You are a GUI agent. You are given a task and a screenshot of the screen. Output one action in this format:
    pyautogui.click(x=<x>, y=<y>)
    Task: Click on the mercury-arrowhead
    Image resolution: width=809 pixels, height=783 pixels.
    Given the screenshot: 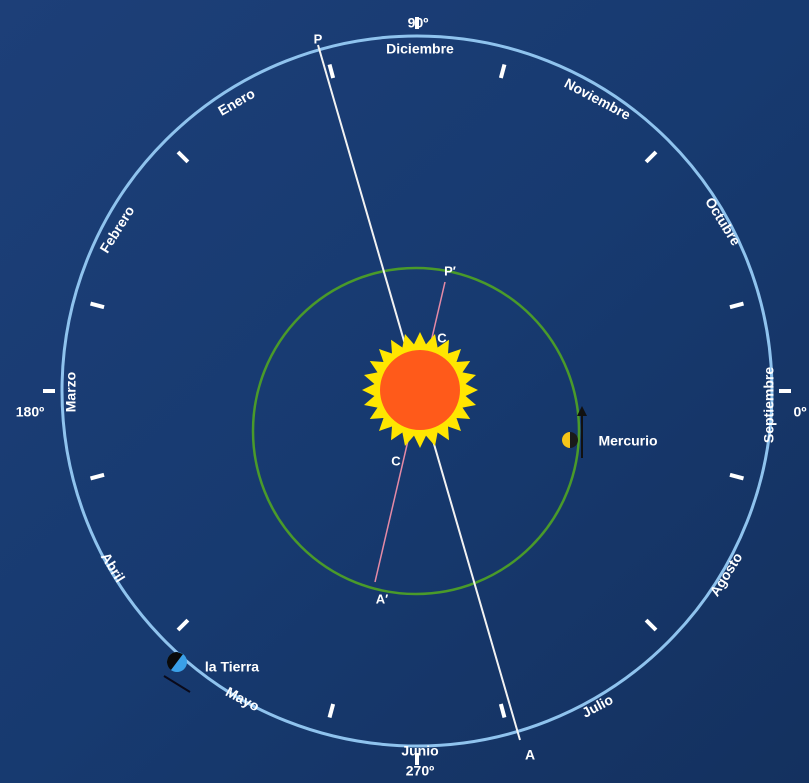 What is the action you would take?
    pyautogui.click(x=582, y=411)
    